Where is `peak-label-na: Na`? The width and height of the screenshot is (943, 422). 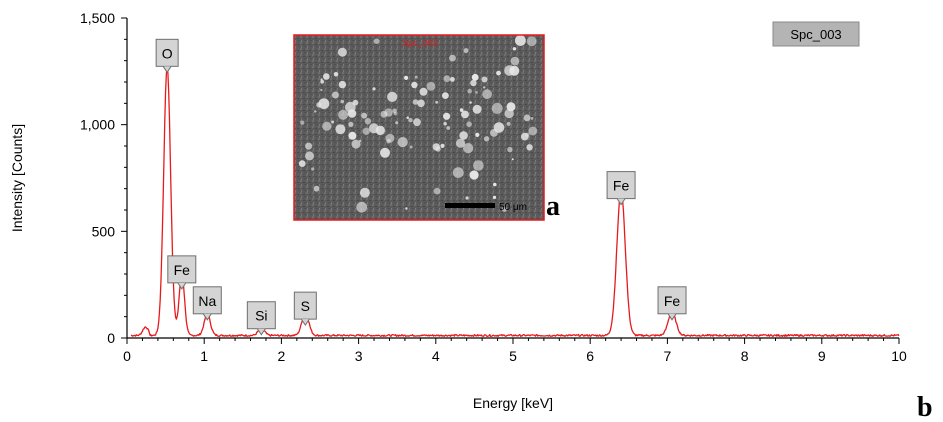 peak-label-na: Na is located at coordinates (207, 303).